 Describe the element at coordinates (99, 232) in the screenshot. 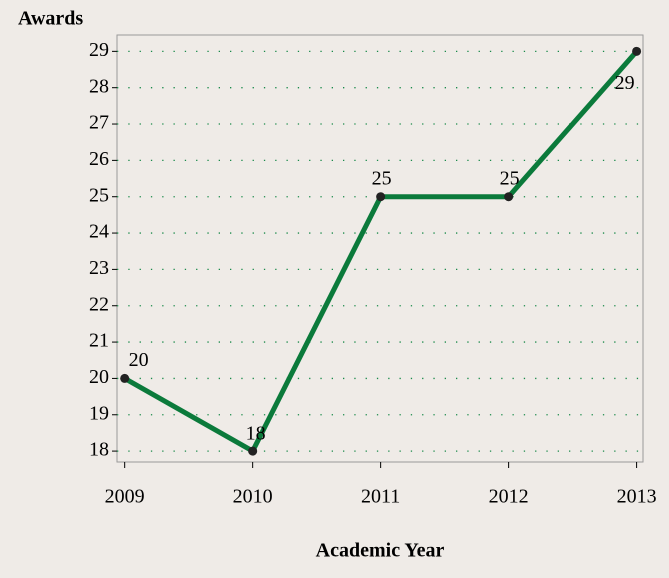

I see `y-tick-label: 24` at that location.